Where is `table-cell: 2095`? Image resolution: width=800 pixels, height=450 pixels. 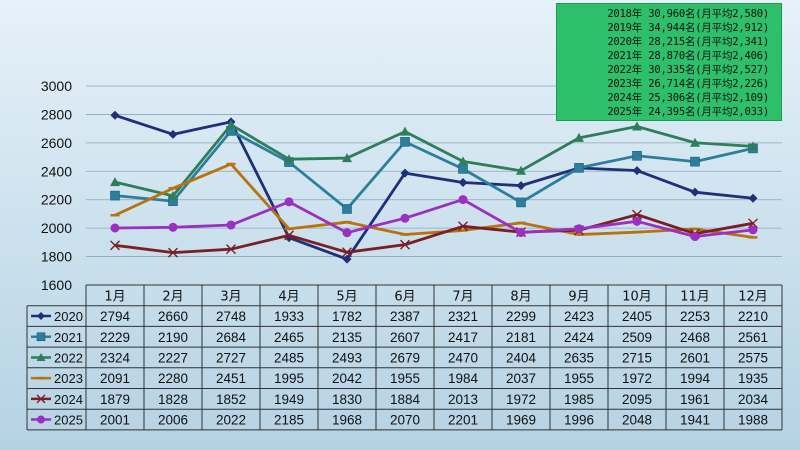
table-cell: 2095 is located at coordinates (637, 399).